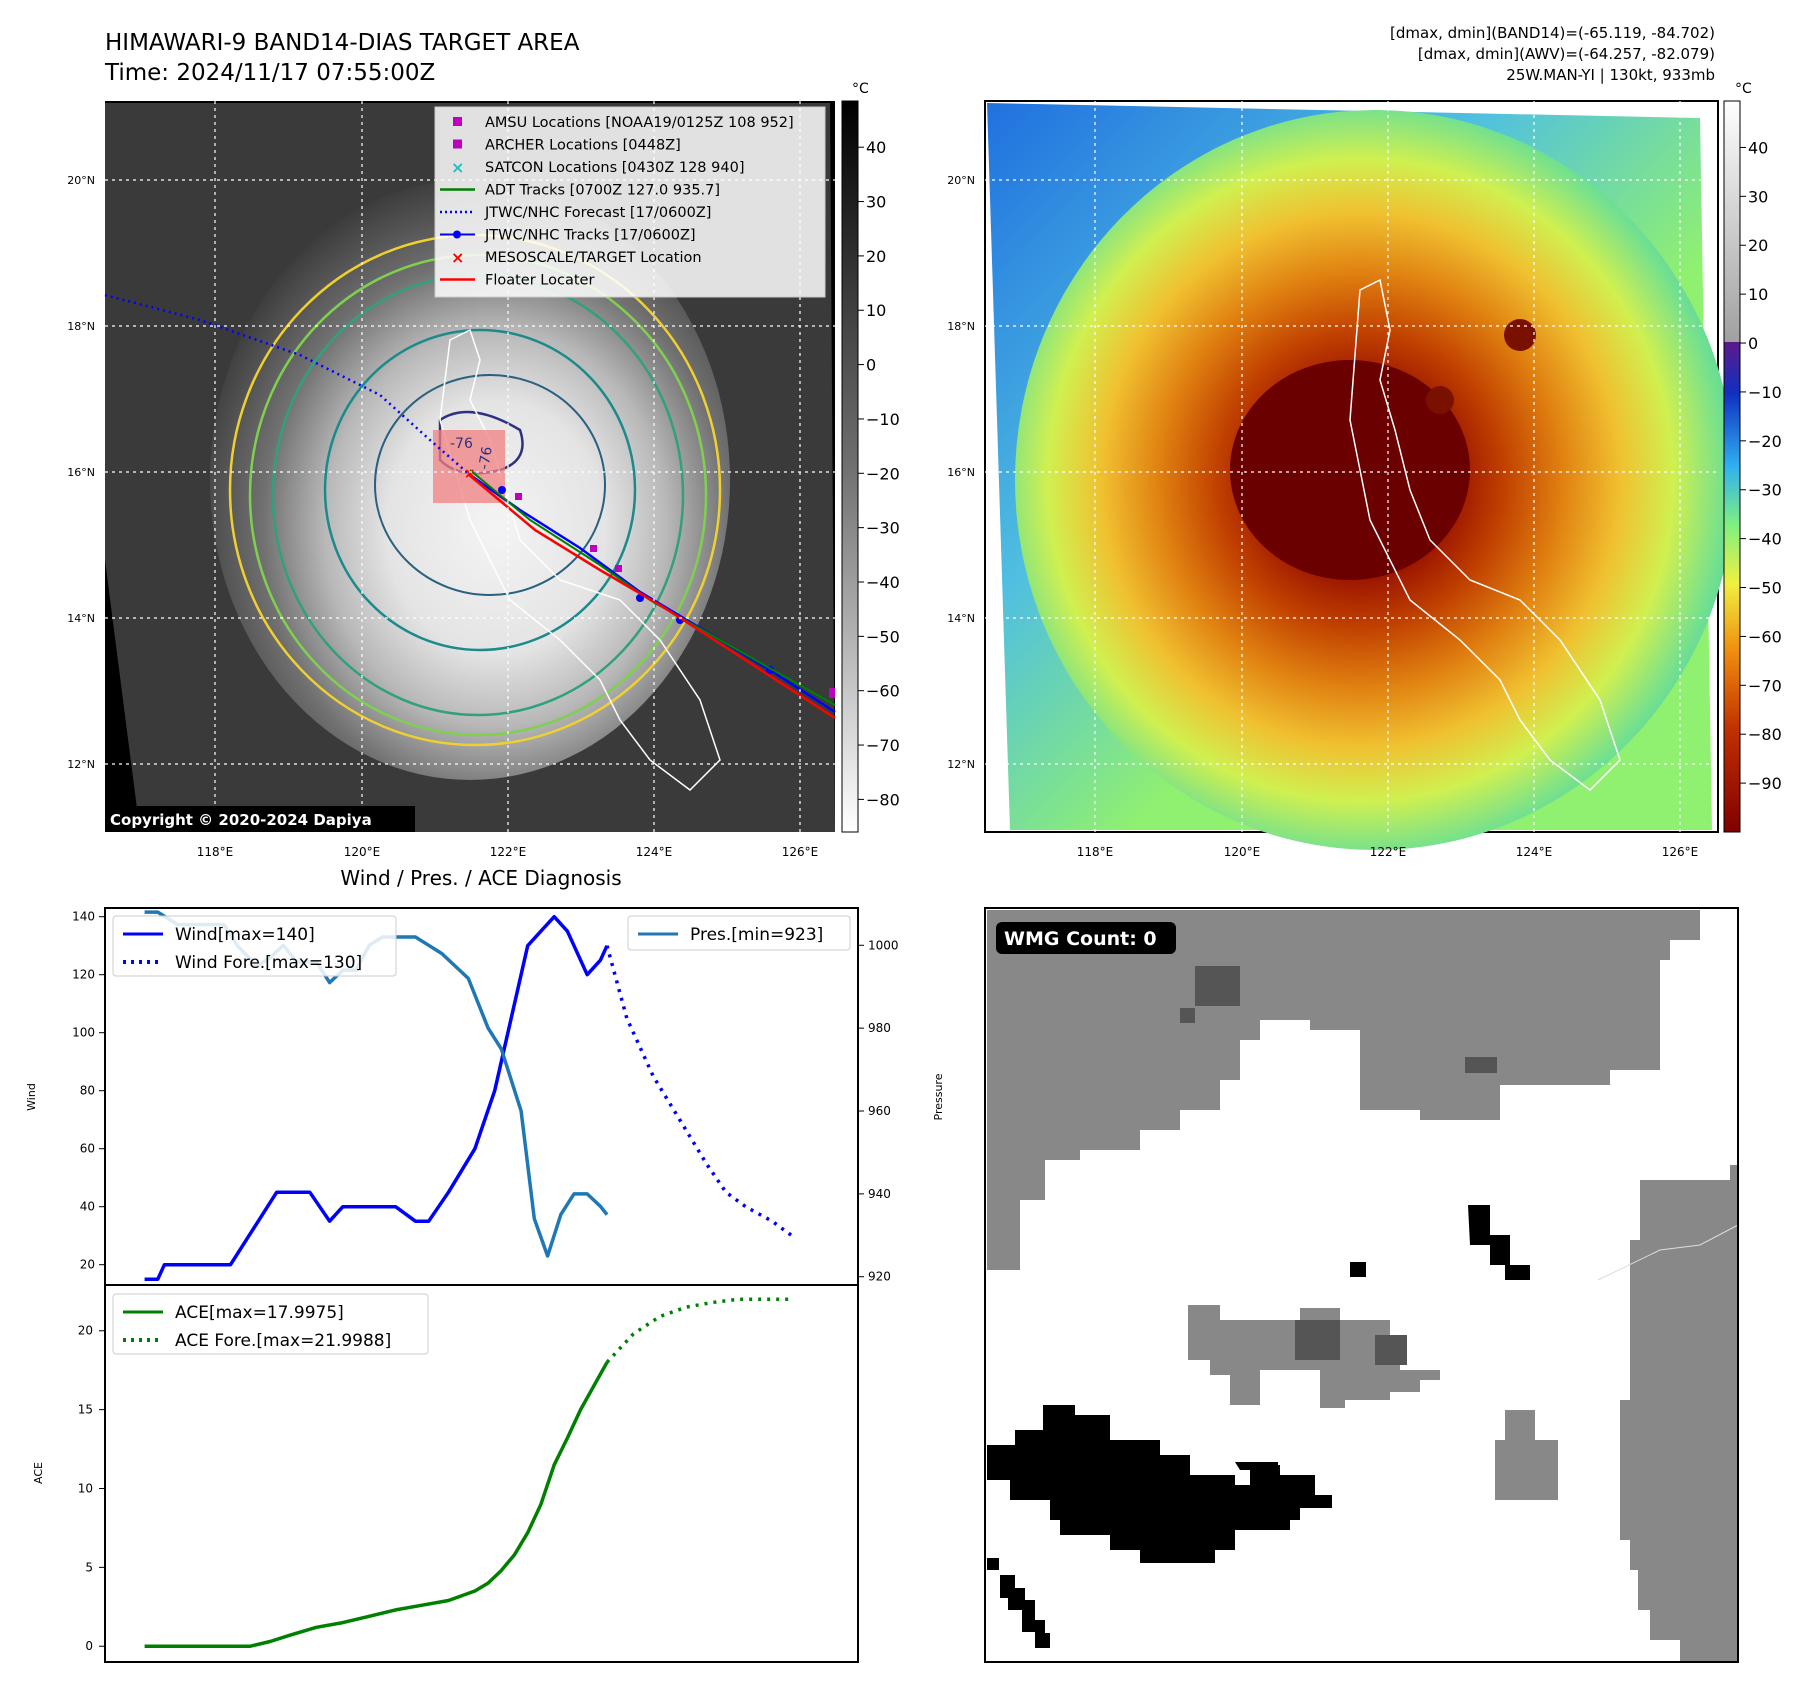 The width and height of the screenshot is (1797, 1690). I want to click on jtwc-track-point, so click(640, 598).